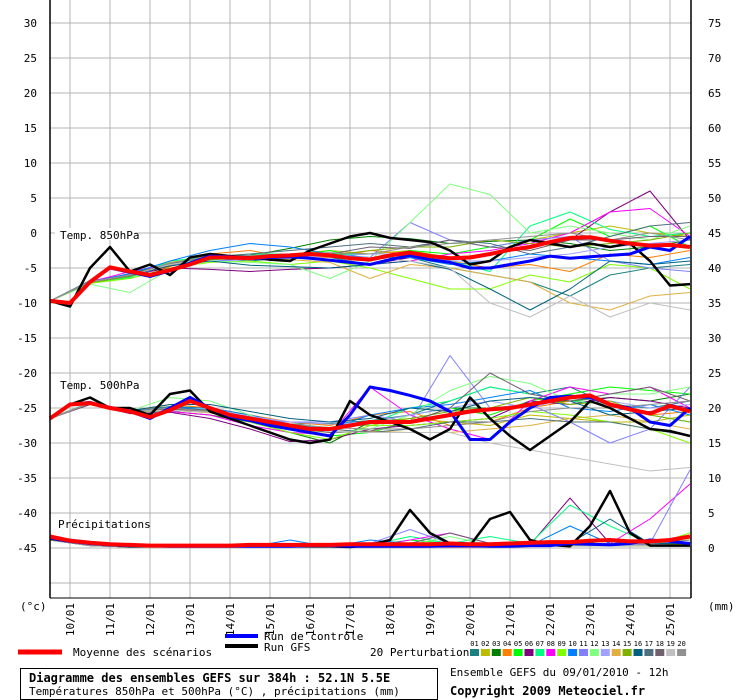  Describe the element at coordinates (99, 235) in the screenshot. I see `panel-label-t850: Temp. 850hPa` at that location.